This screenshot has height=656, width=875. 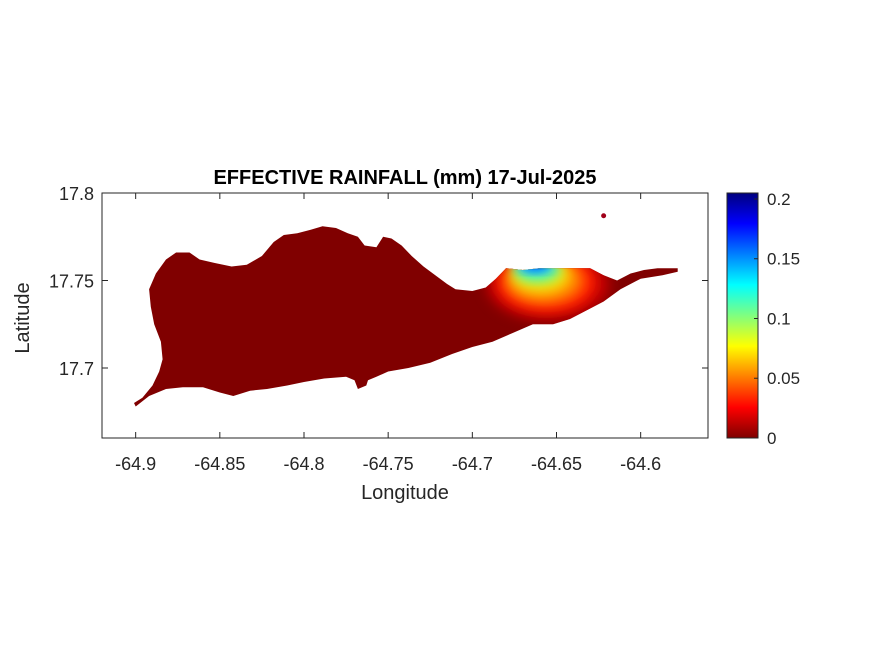 What do you see at coordinates (23, 317) in the screenshot?
I see `y-axis-label: Latitude` at bounding box center [23, 317].